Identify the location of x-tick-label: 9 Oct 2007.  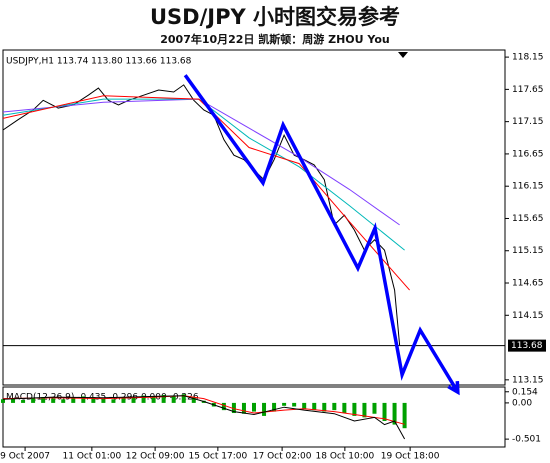
(25, 457).